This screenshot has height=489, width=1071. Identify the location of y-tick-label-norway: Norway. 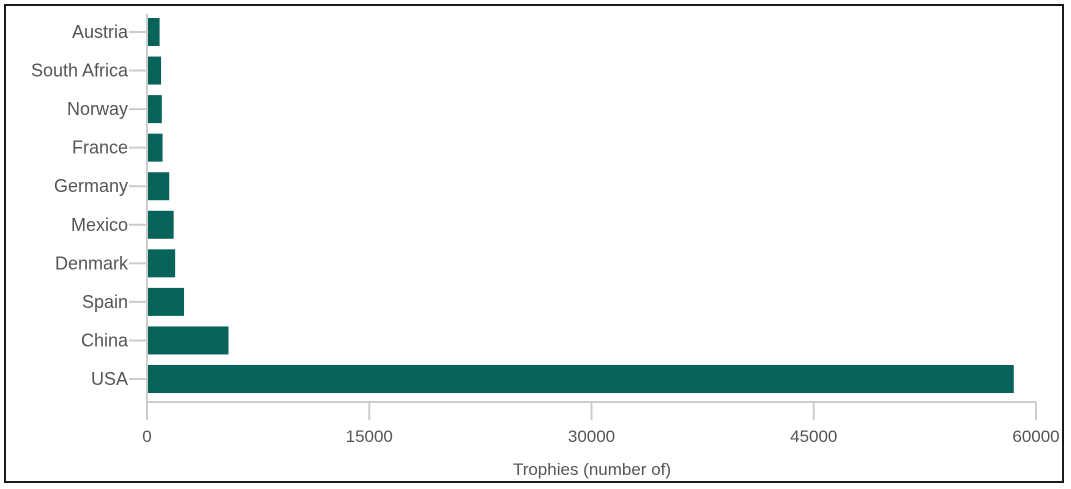
(97, 109).